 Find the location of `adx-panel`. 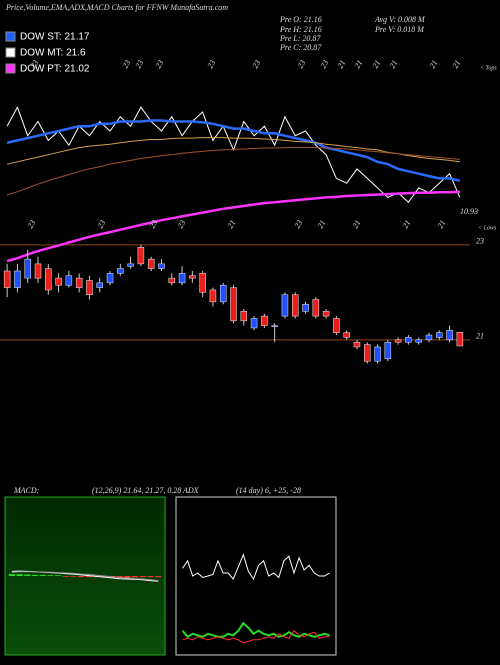

adx-panel is located at coordinates (256, 576).